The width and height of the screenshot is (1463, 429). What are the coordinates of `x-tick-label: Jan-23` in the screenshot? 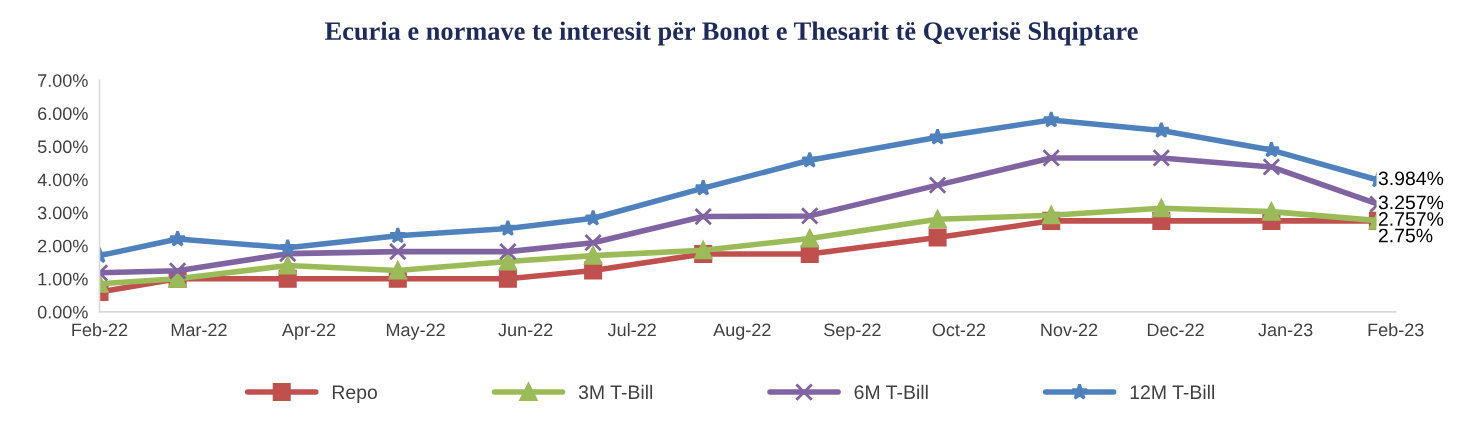 It's located at (1285, 330).